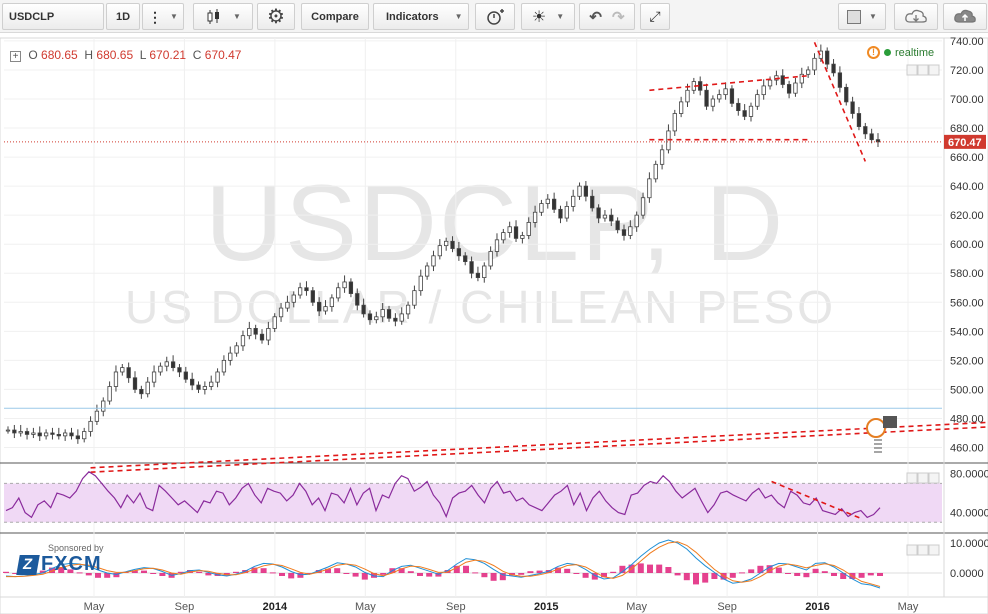 This screenshot has height=614, width=988. Describe the element at coordinates (421, 16) in the screenshot. I see `indicators-button: Indicators ▼` at that location.